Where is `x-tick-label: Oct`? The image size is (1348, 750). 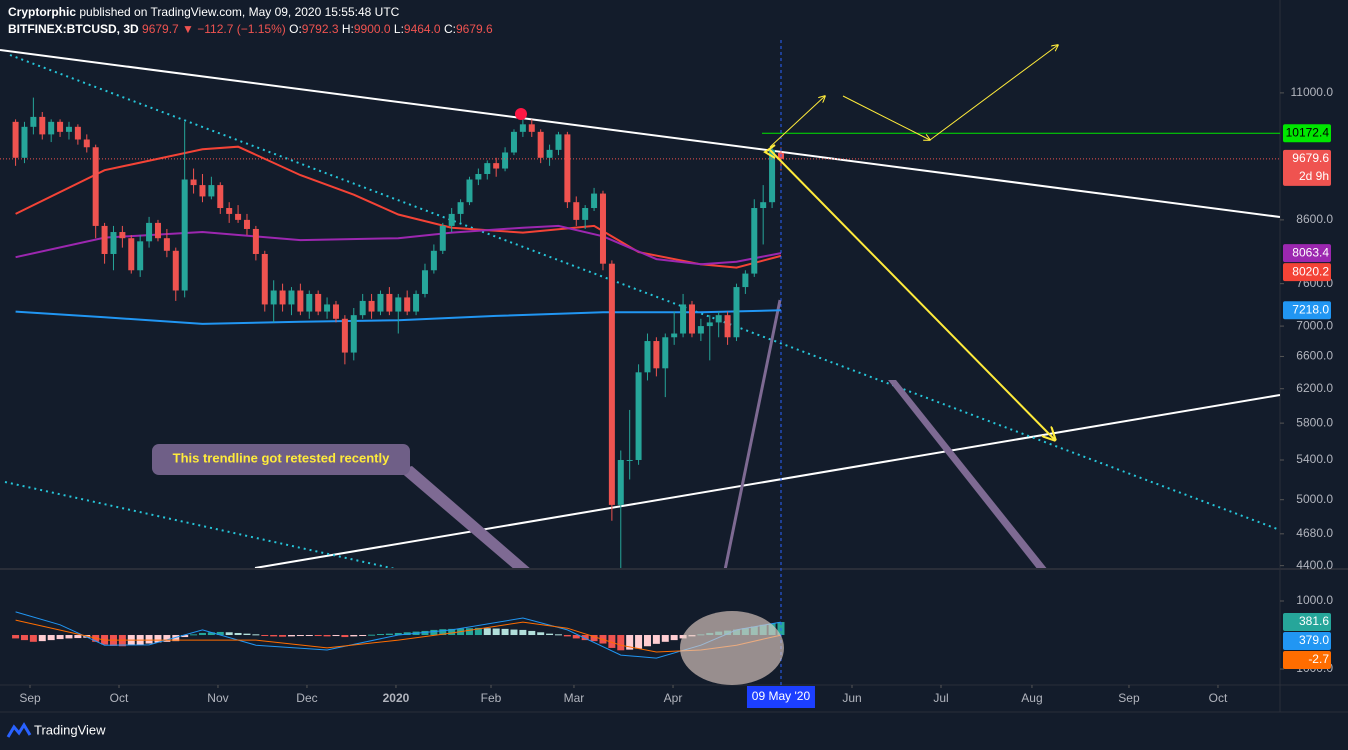 x-tick-label: Oct is located at coordinates (1218, 698).